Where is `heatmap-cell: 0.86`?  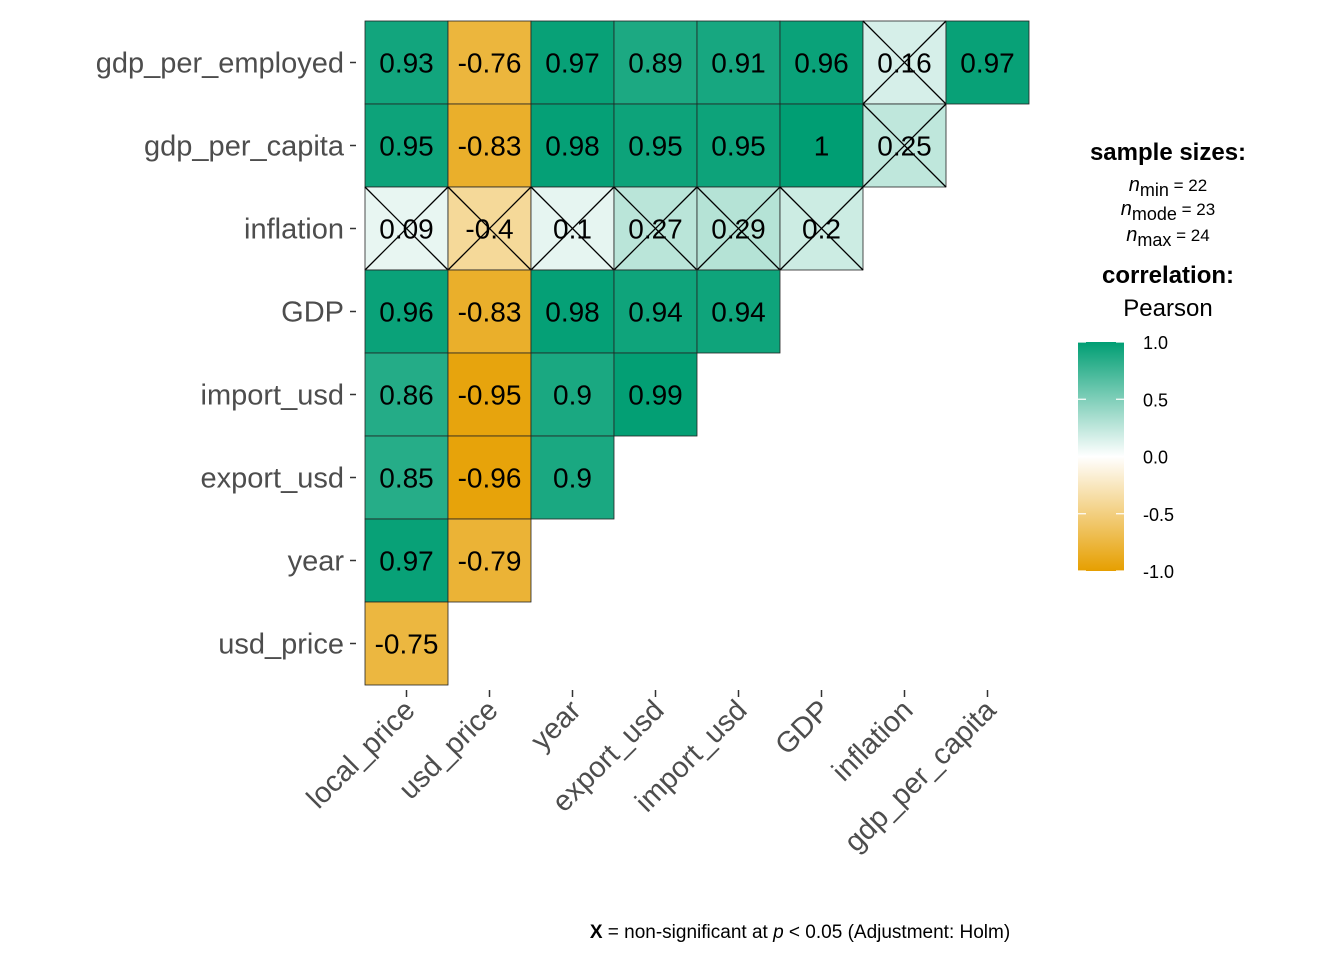 heatmap-cell: 0.86 is located at coordinates (406, 394).